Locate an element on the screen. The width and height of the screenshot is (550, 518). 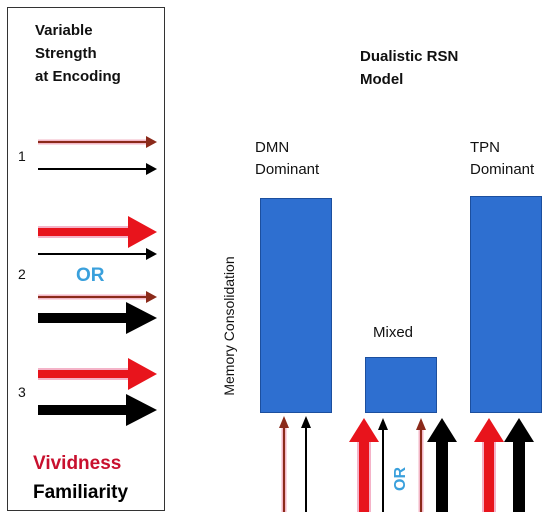
column-label-dmn: DMN Dominant is located at coordinates (287, 158).